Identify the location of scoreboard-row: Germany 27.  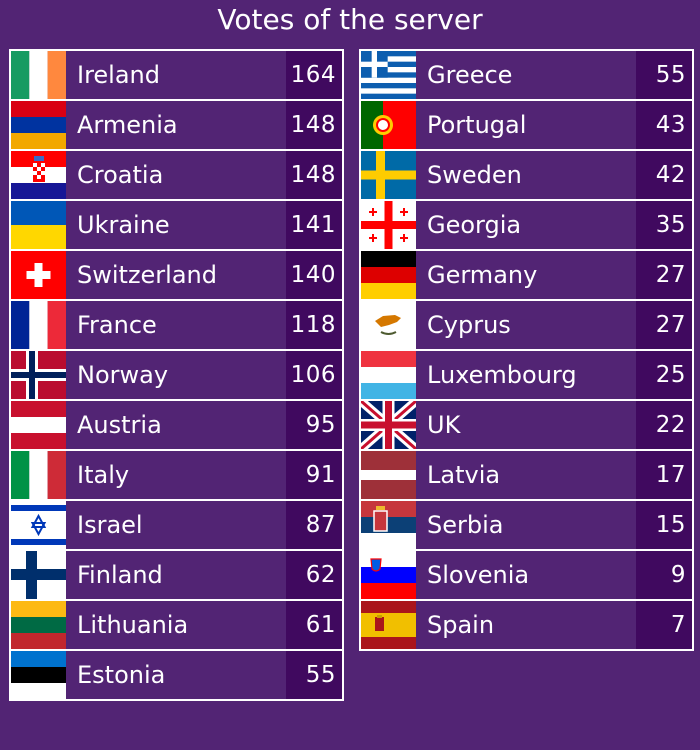
(526, 276).